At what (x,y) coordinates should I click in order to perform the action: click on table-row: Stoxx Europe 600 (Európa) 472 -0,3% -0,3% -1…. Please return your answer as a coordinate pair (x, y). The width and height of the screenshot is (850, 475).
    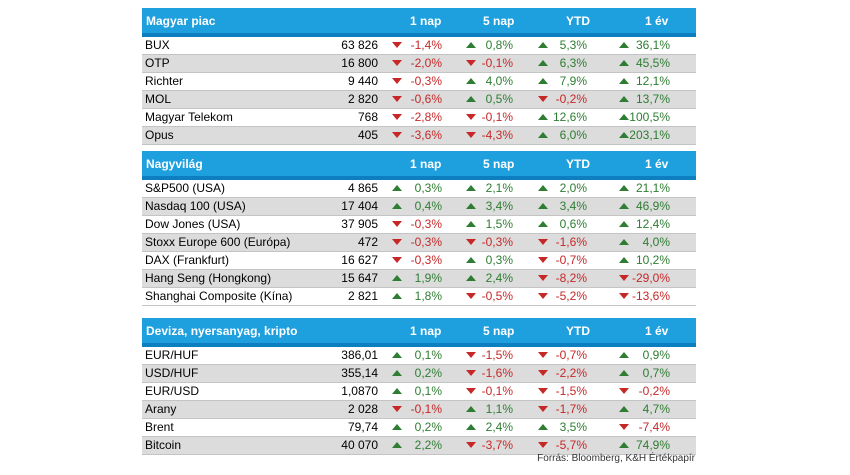
    Looking at the image, I should click on (419, 243).